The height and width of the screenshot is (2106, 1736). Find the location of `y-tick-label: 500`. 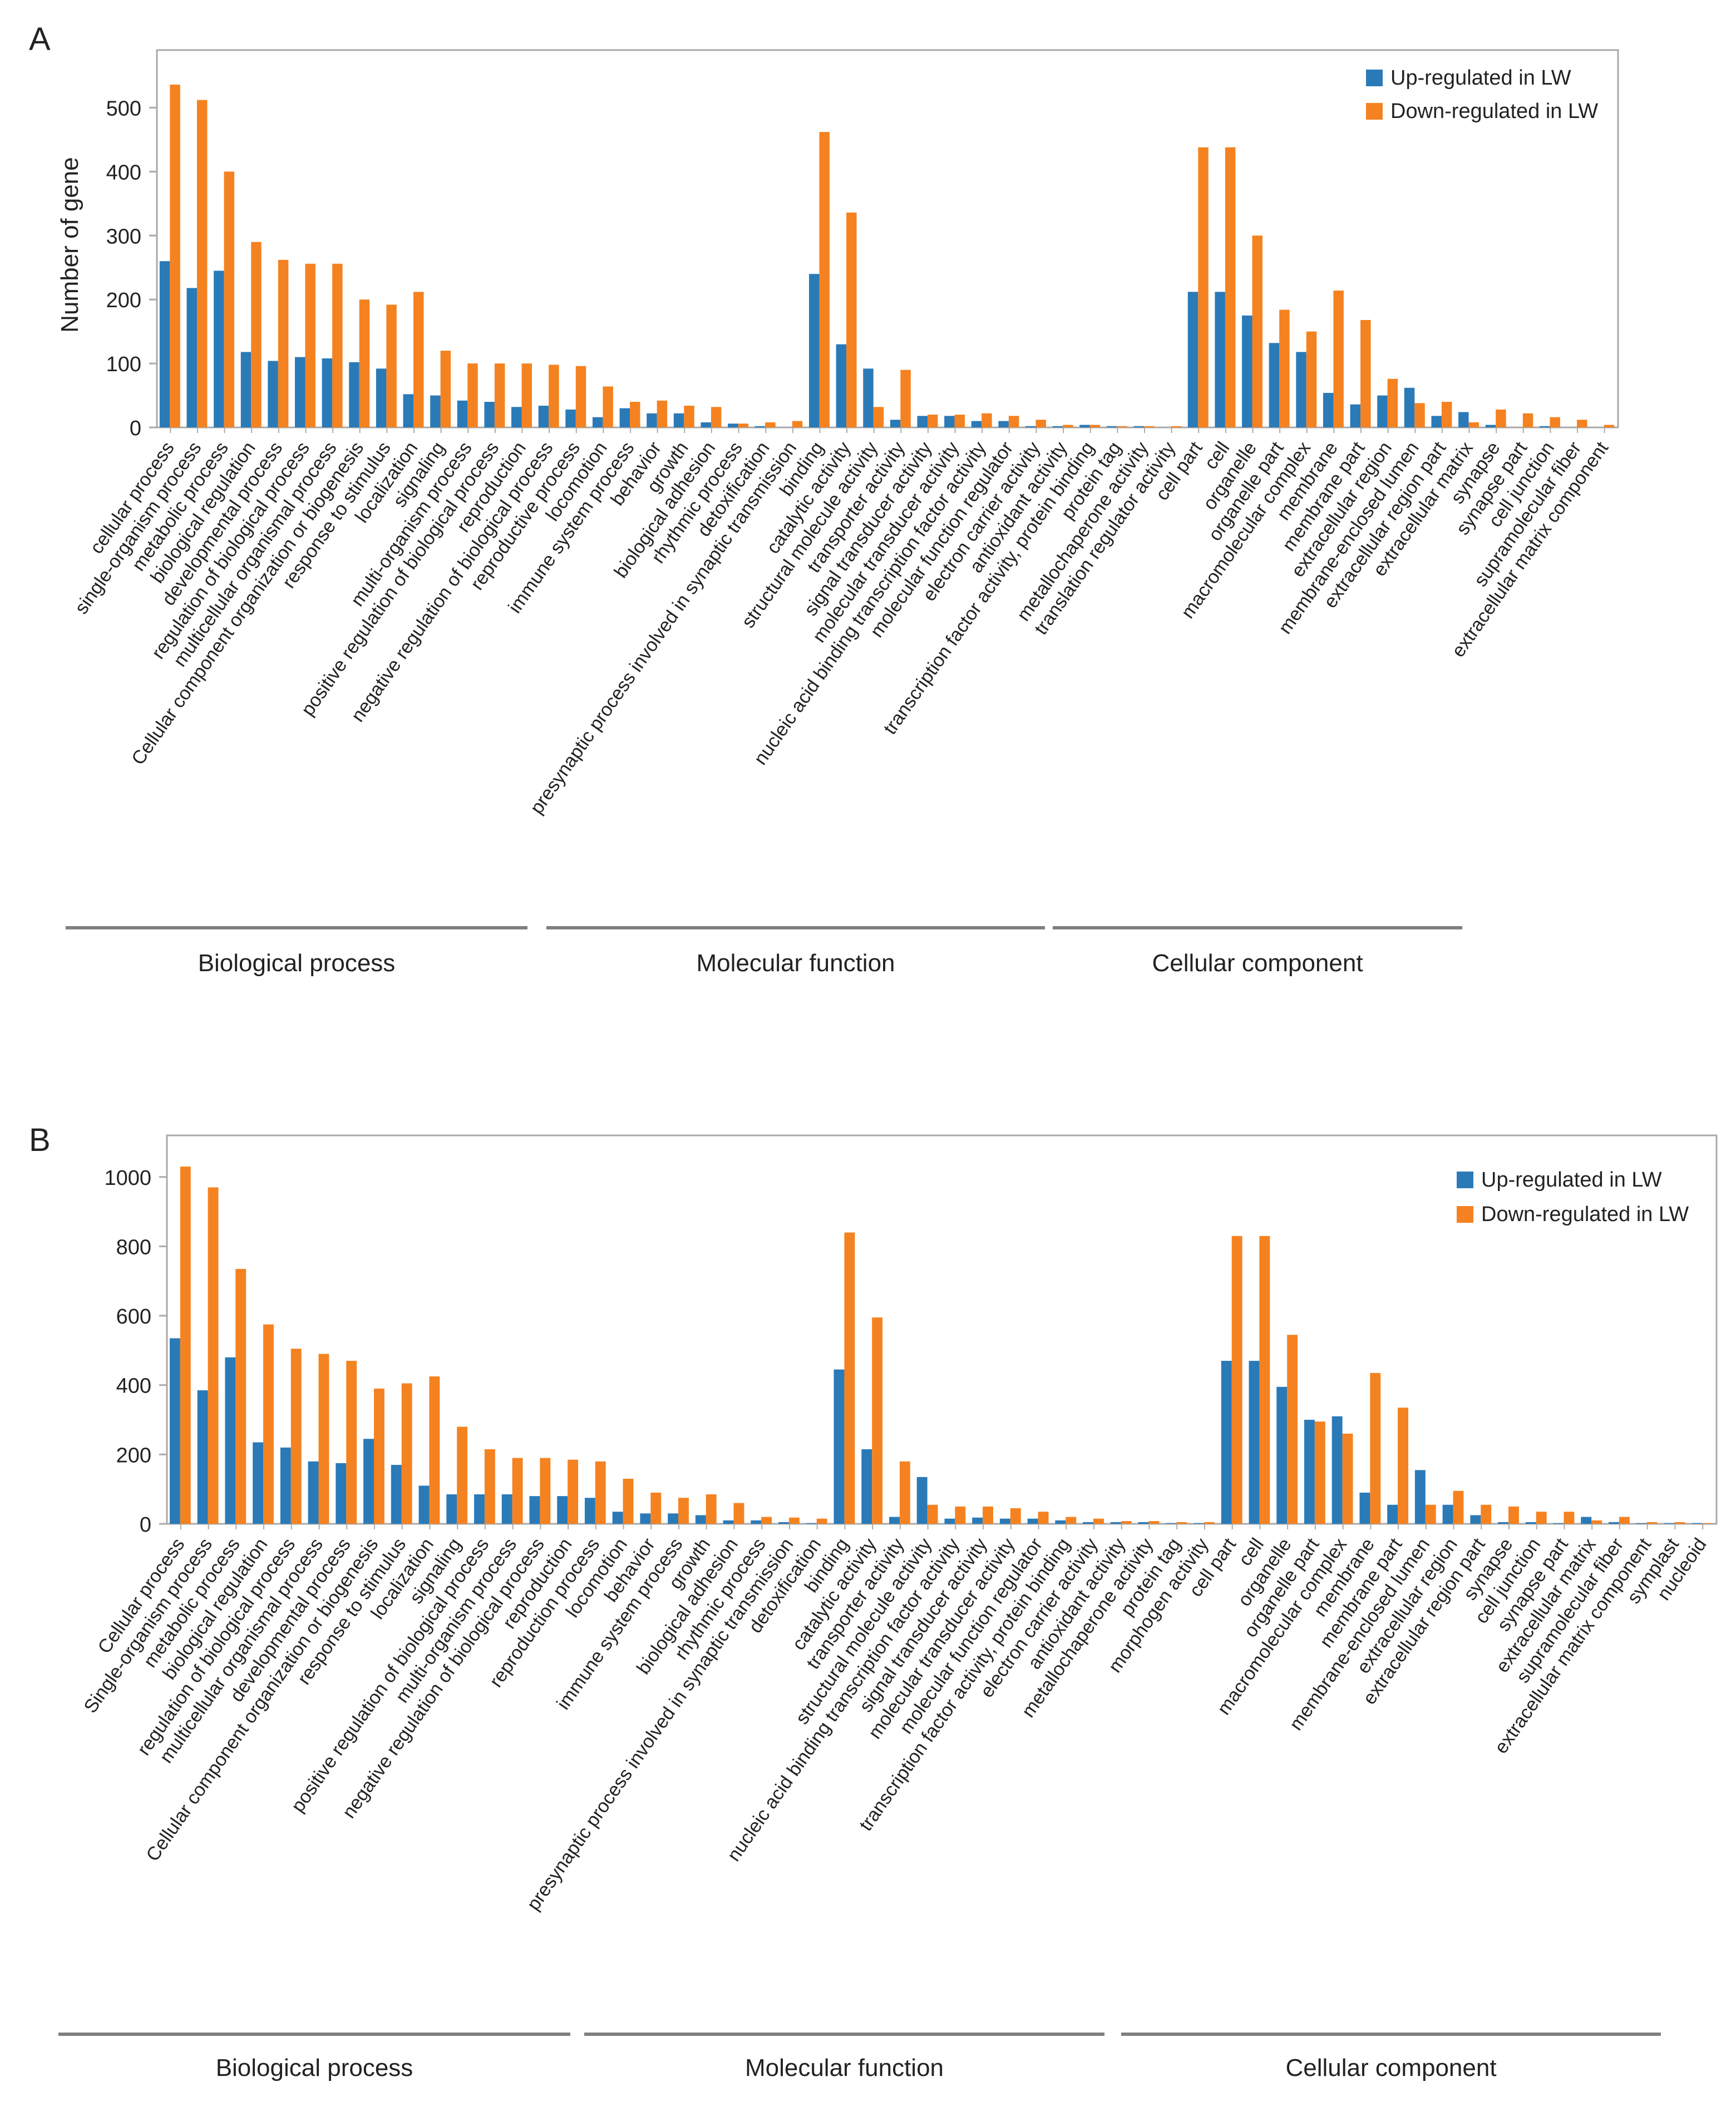

y-tick-label: 500 is located at coordinates (123, 109).